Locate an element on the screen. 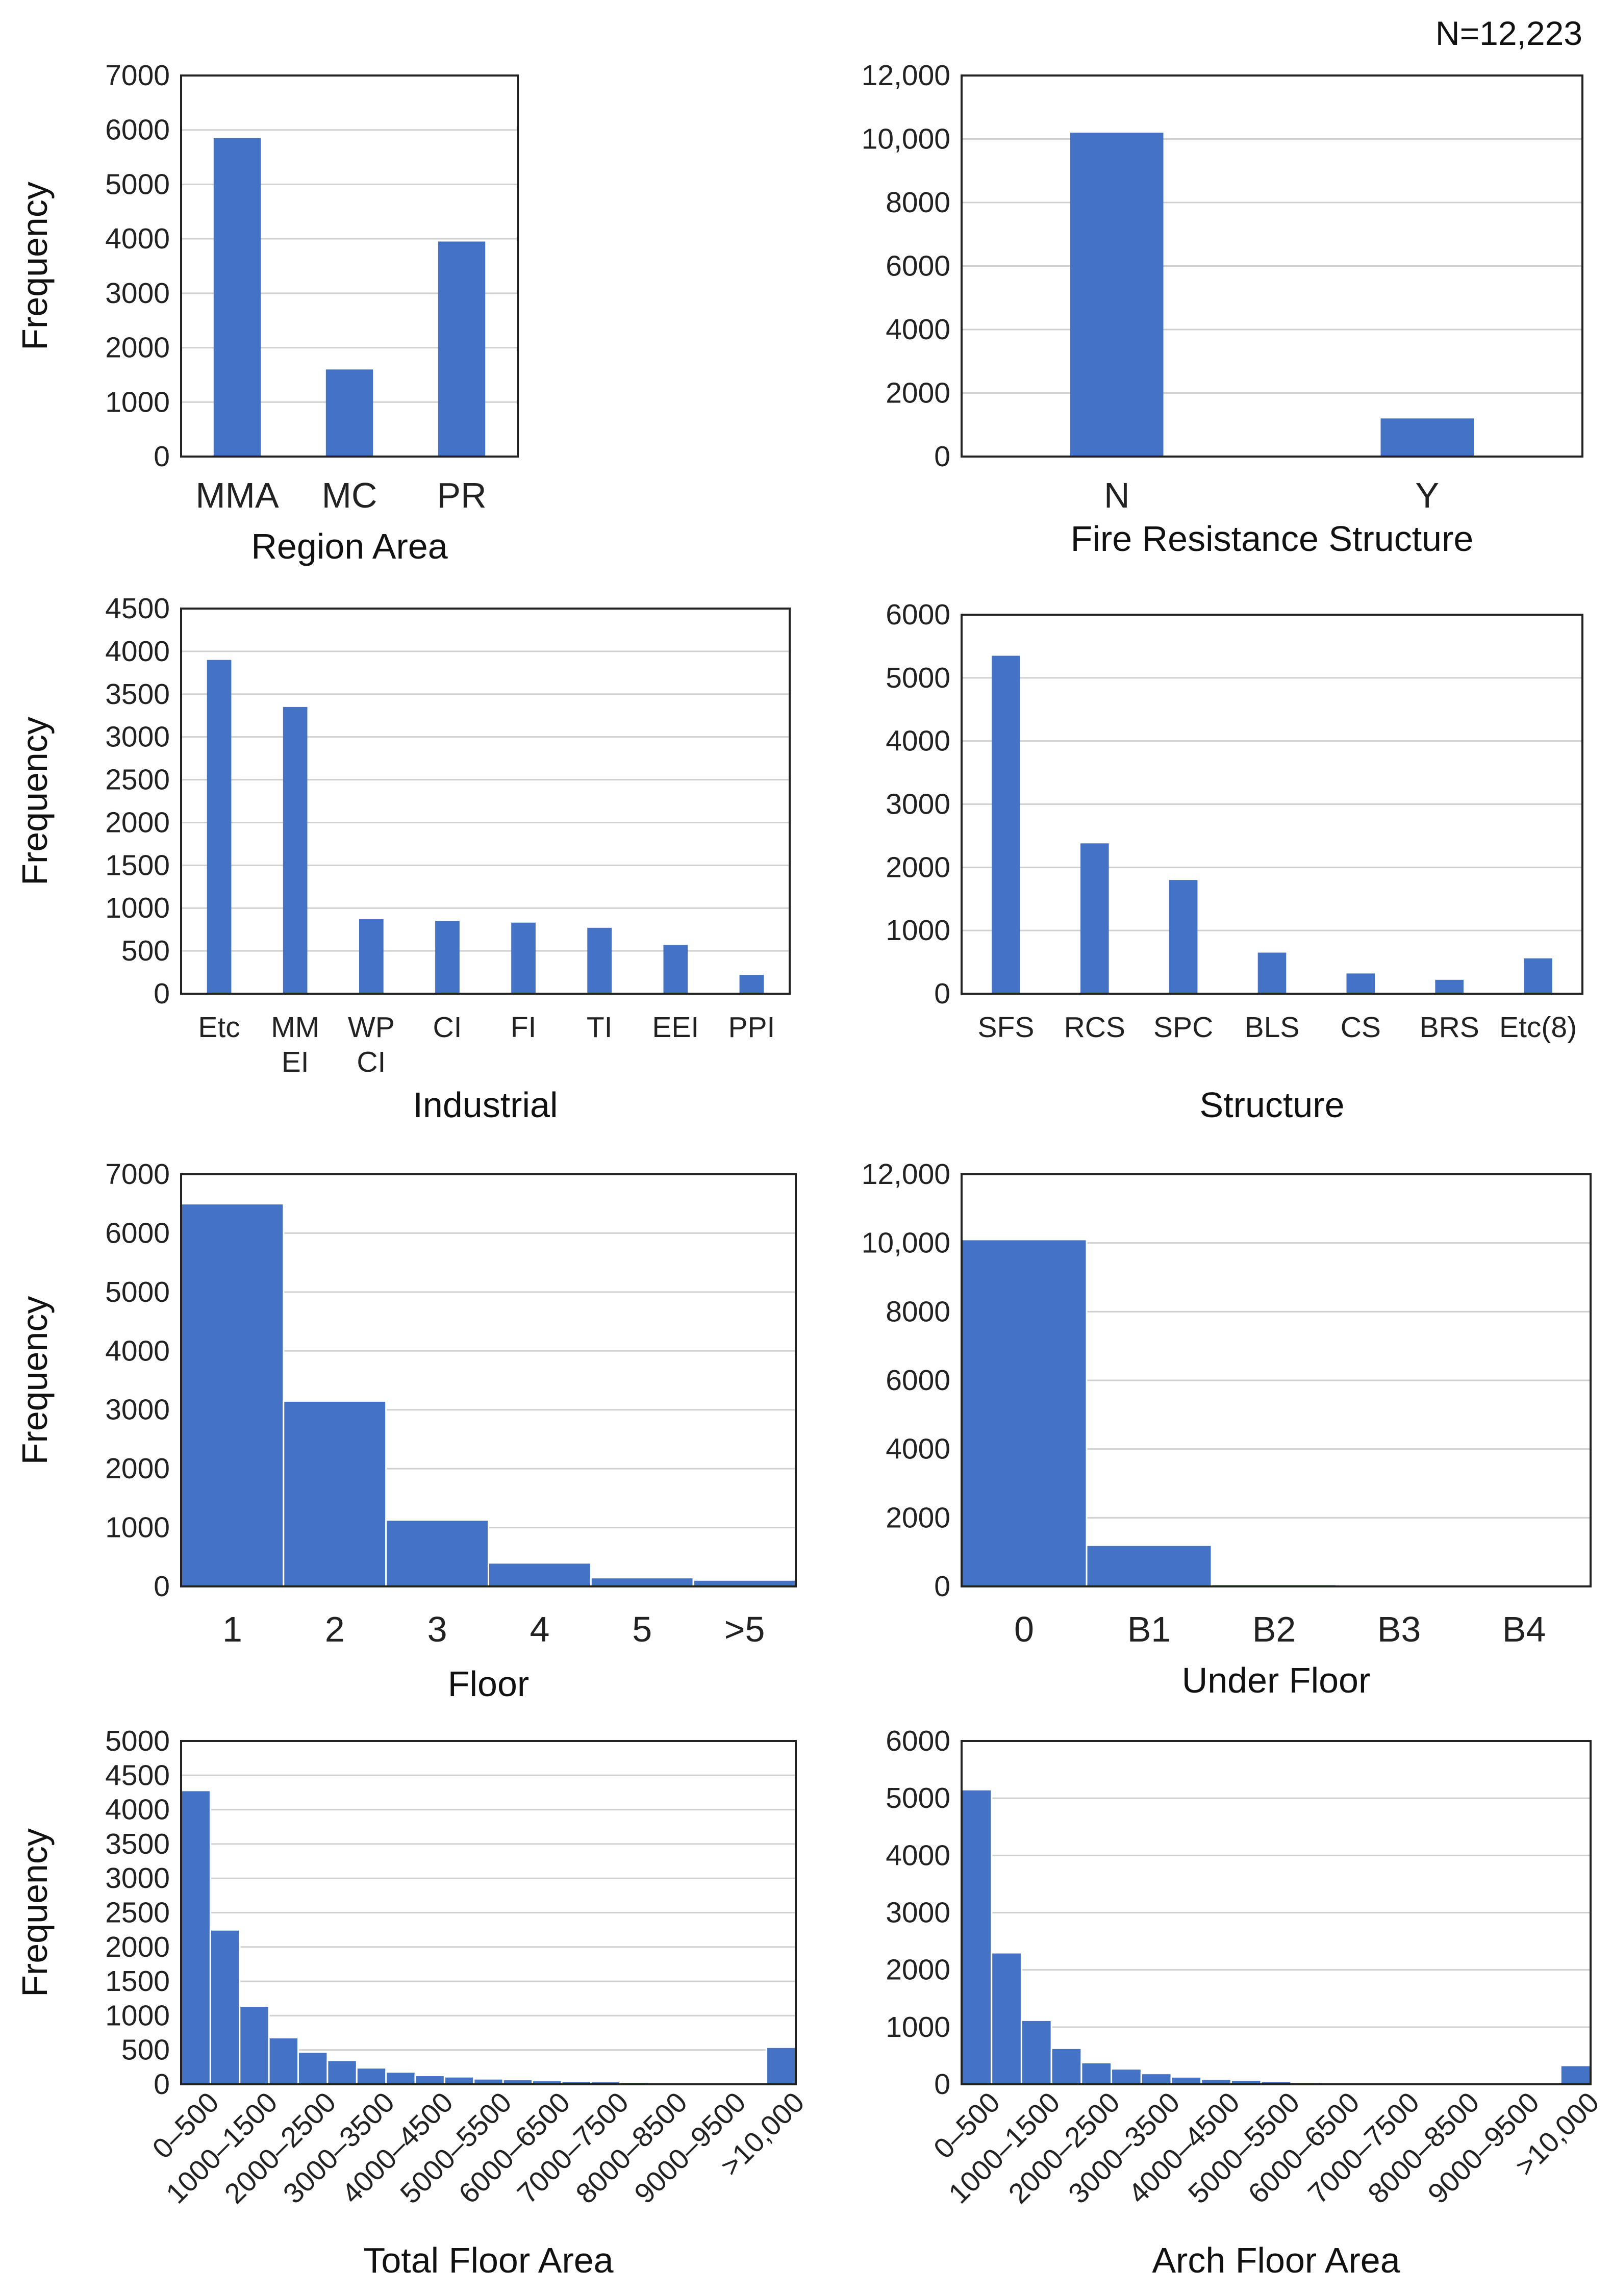  y-tick-label: 10,000 is located at coordinates (906, 1243).